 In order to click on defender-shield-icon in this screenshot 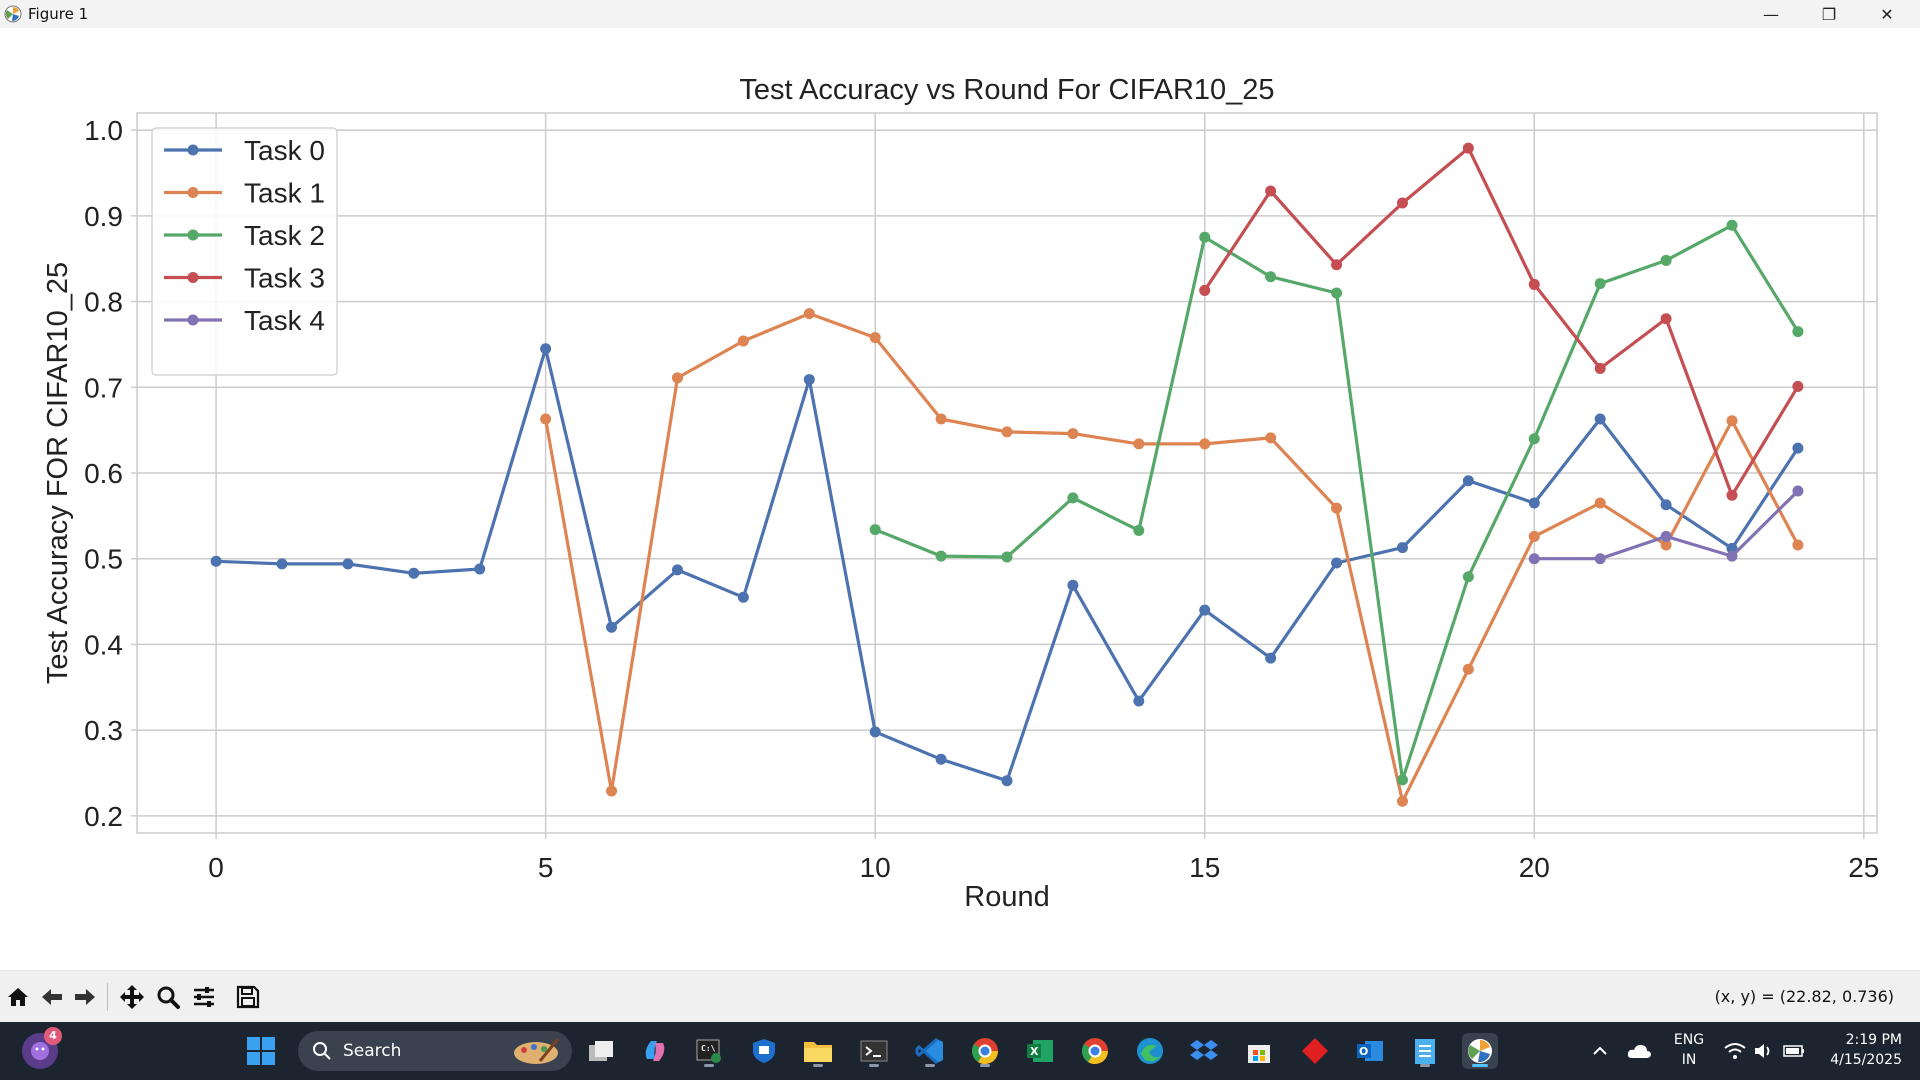, I will do `click(764, 1051)`.